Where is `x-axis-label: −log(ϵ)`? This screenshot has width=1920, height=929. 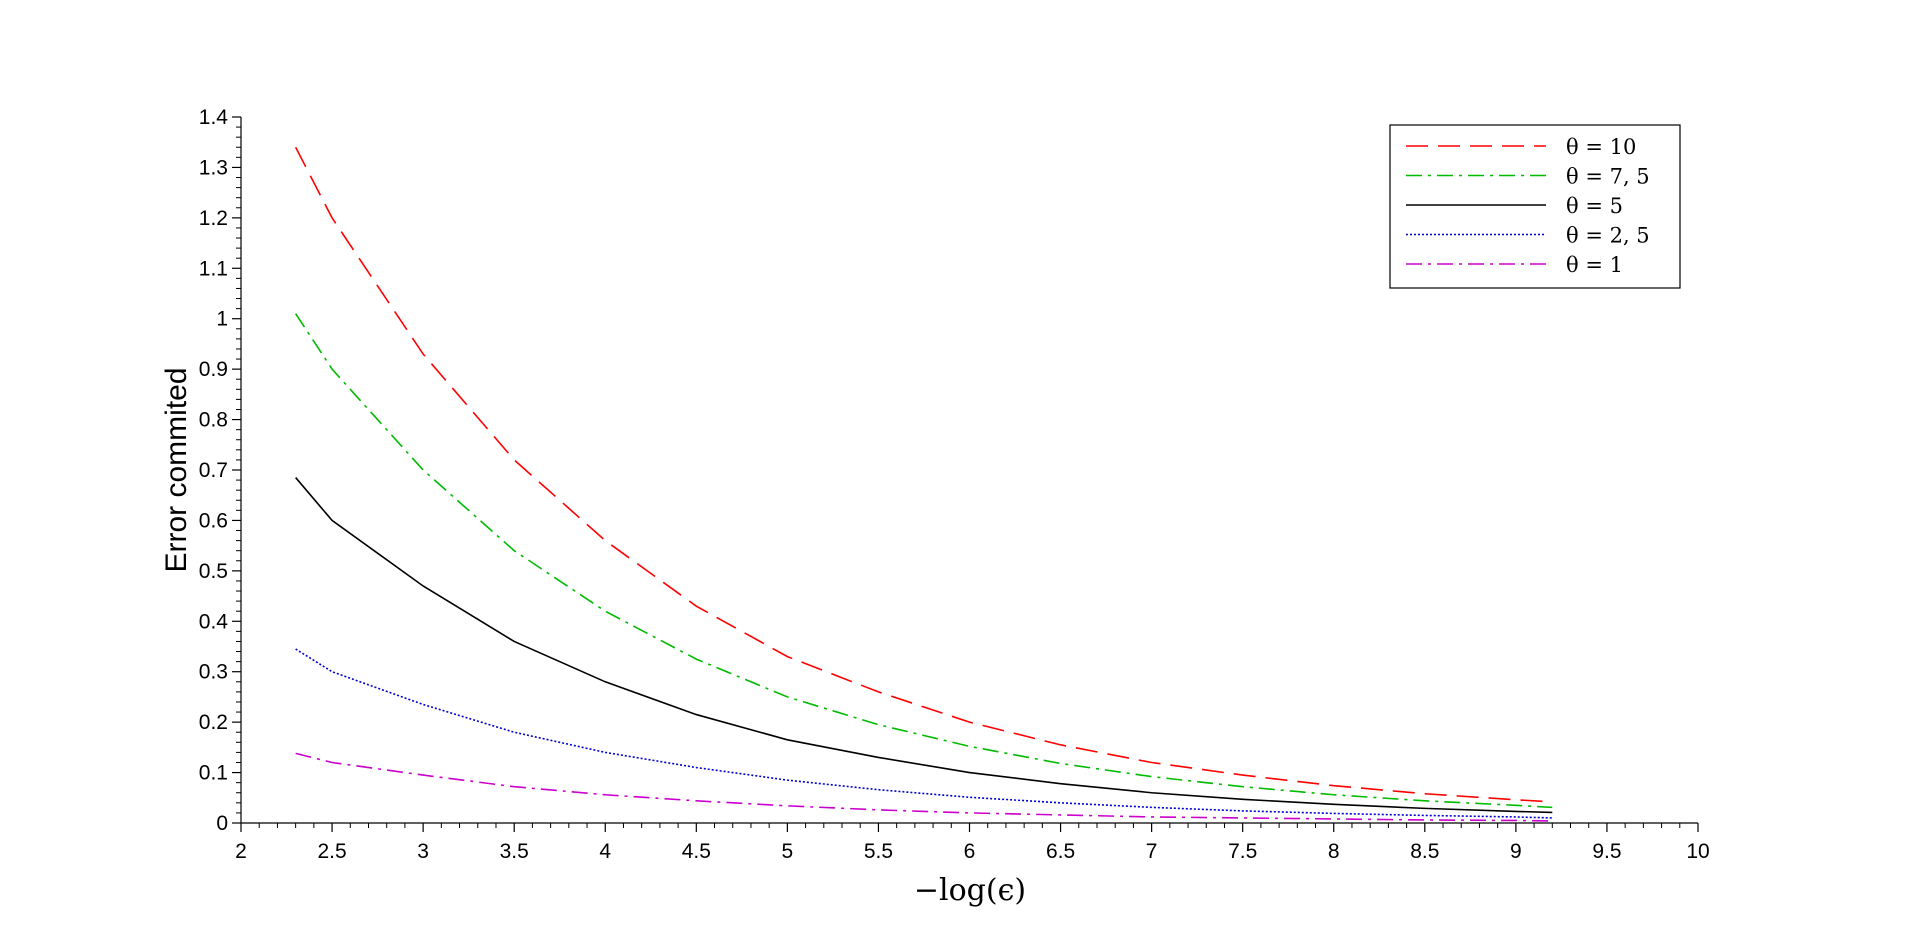
x-axis-label: −log(ϵ) is located at coordinates (970, 890).